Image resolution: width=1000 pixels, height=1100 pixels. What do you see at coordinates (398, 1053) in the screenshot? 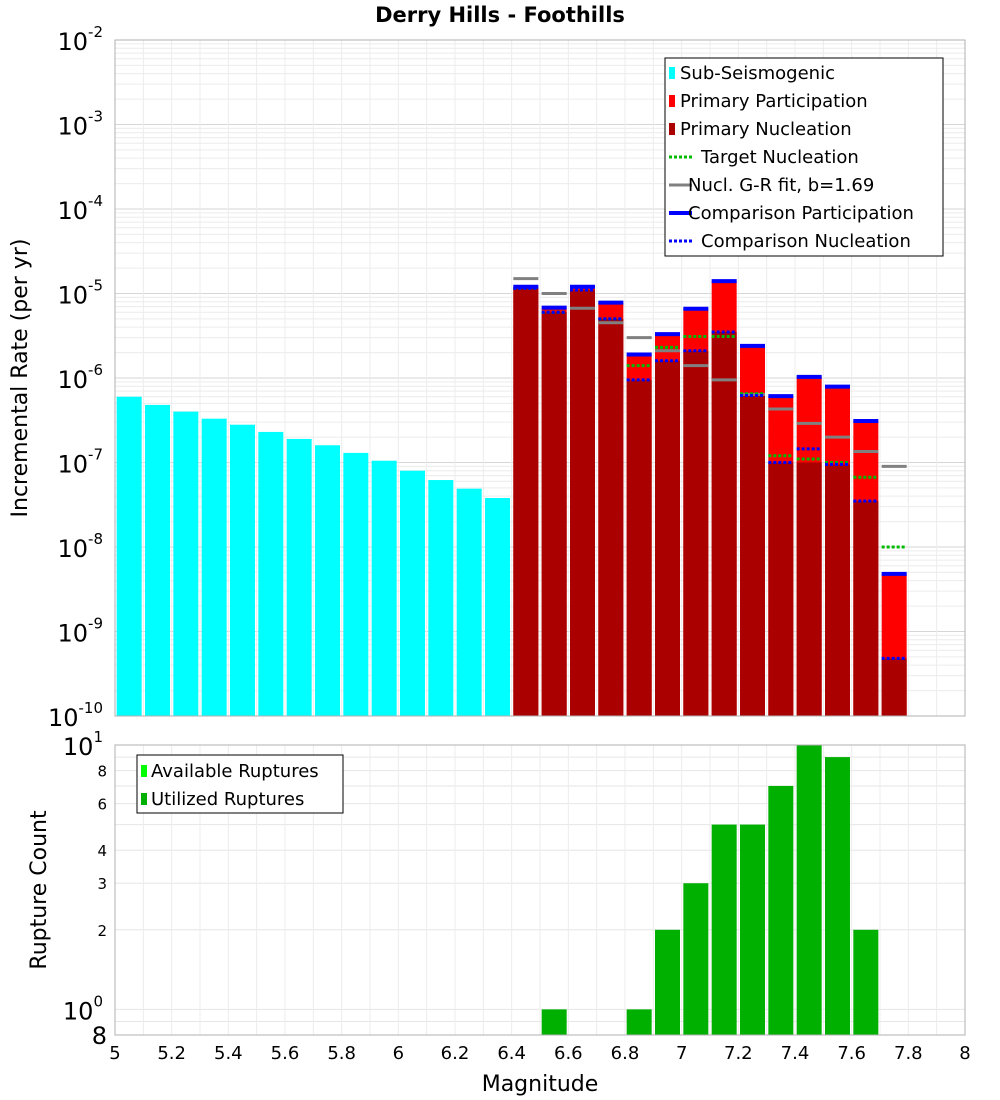
I see `x-tick-label: 6` at bounding box center [398, 1053].